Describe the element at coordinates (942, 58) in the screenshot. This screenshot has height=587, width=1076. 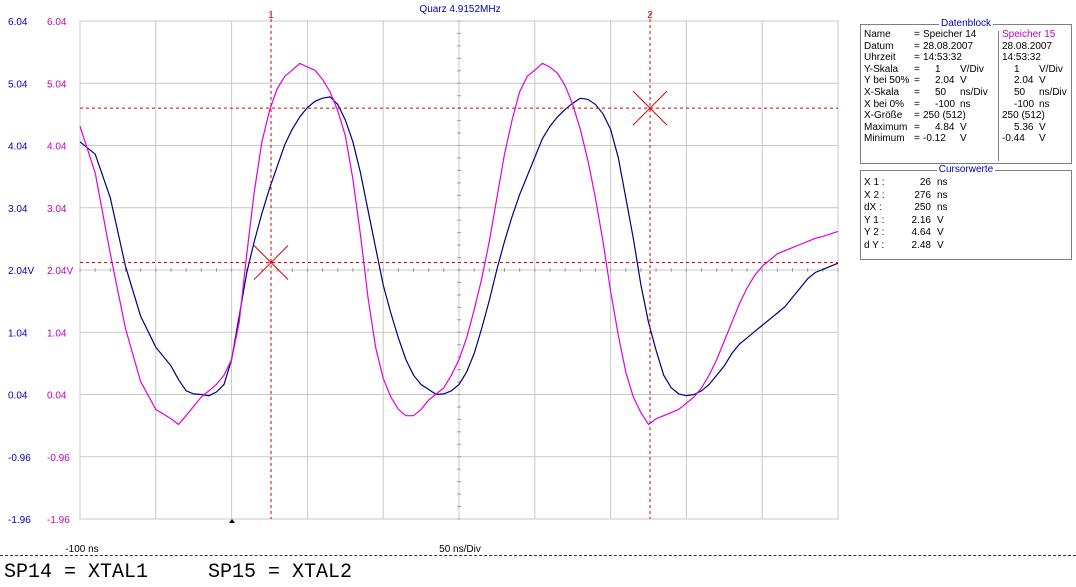
I see `datenblock-v1: 14:53:32` at that location.